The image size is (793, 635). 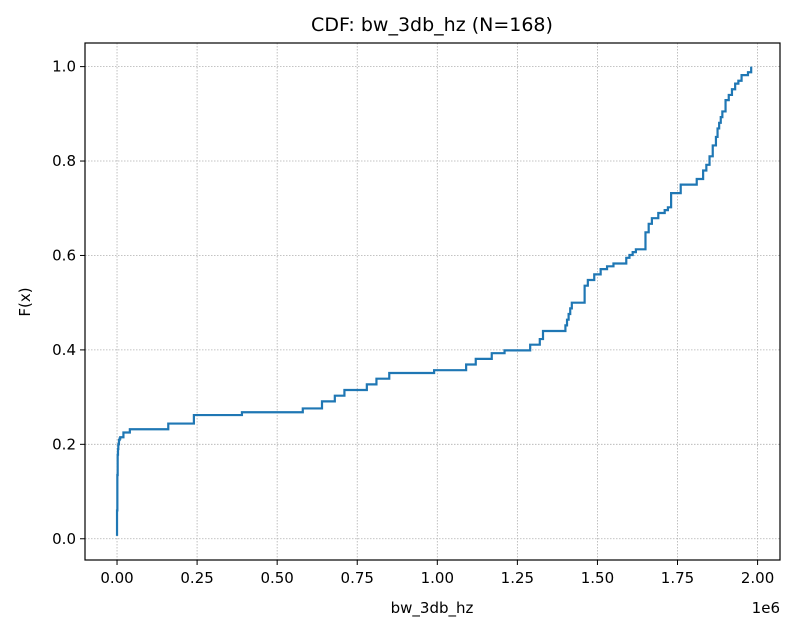 What do you see at coordinates (357, 578) in the screenshot?
I see `x-tick-label: 0.75` at bounding box center [357, 578].